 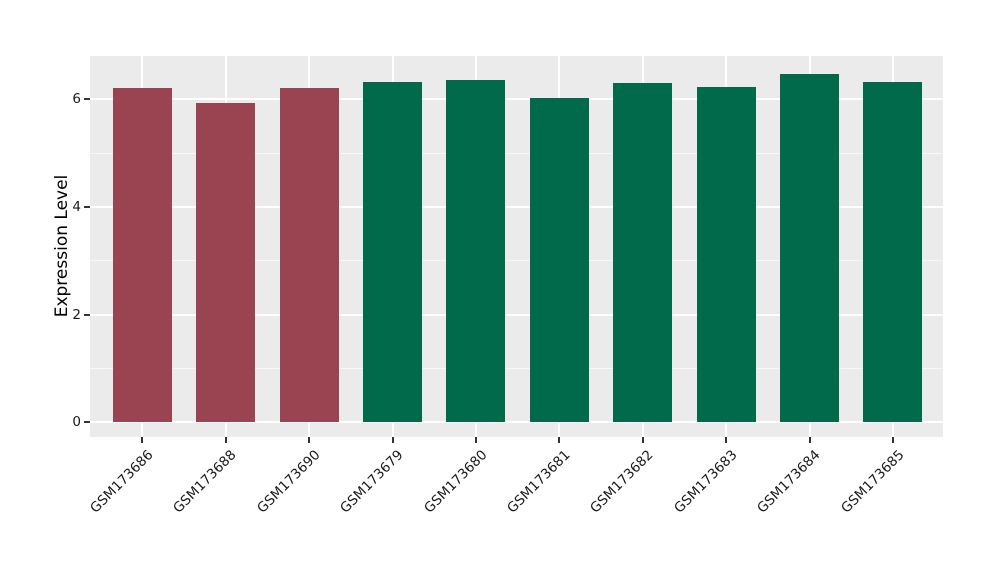 What do you see at coordinates (309, 255) in the screenshot?
I see `bar-GSM173690` at bounding box center [309, 255].